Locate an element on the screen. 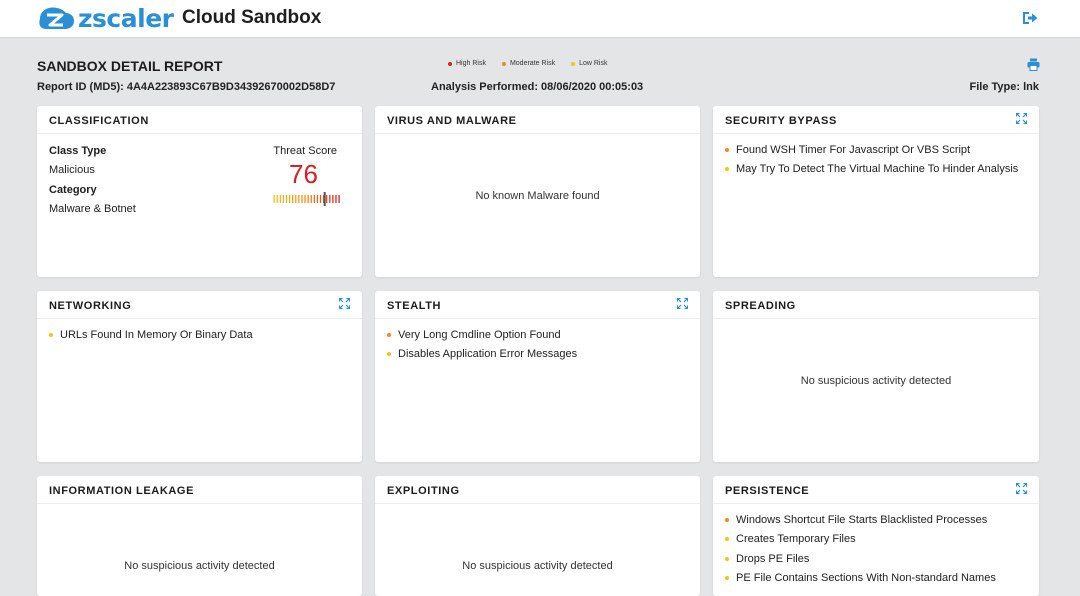 The width and height of the screenshot is (1080, 596). list-item: Disables Application Error Messages is located at coordinates (543, 355).